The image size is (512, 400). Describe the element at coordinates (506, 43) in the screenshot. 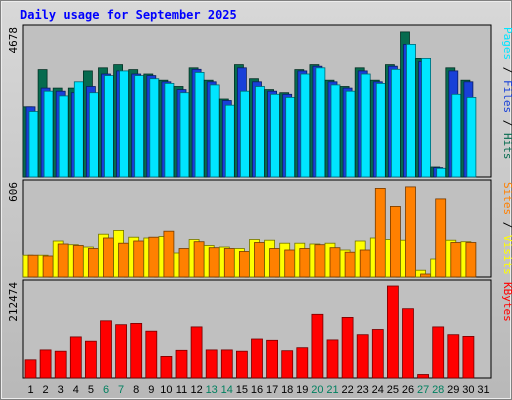

I see `legend-entry: Pages` at that location.